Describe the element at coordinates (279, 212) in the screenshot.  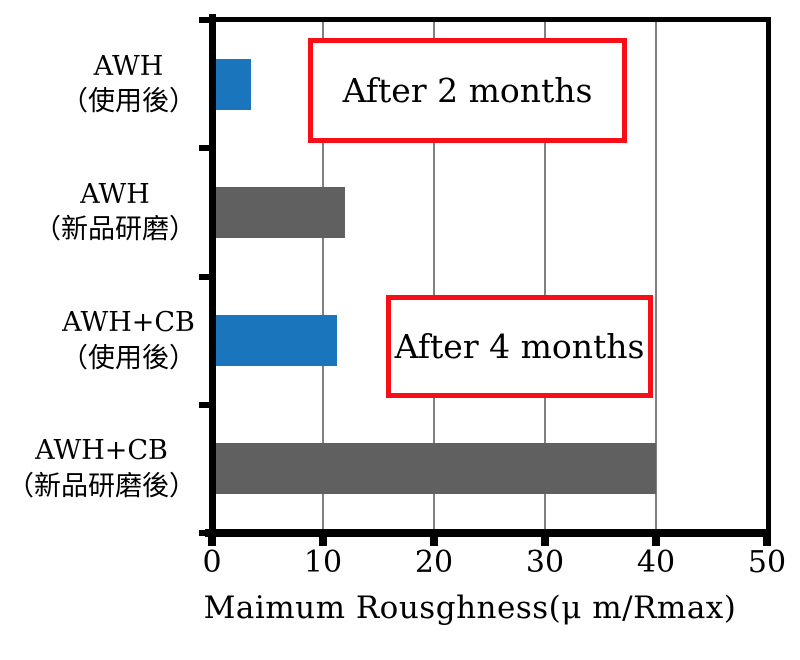
I see `bar-1-gray` at that location.